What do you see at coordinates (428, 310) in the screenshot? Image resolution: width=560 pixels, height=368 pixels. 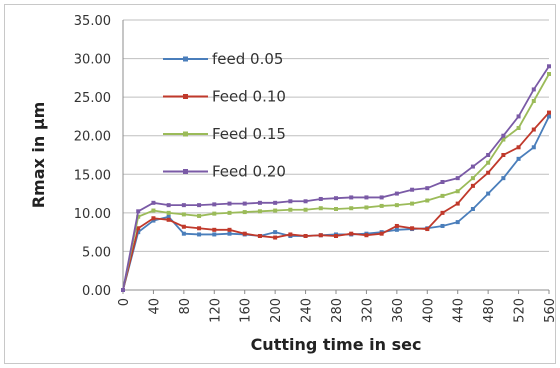 I see `x-tick-label: 400` at bounding box center [428, 310].